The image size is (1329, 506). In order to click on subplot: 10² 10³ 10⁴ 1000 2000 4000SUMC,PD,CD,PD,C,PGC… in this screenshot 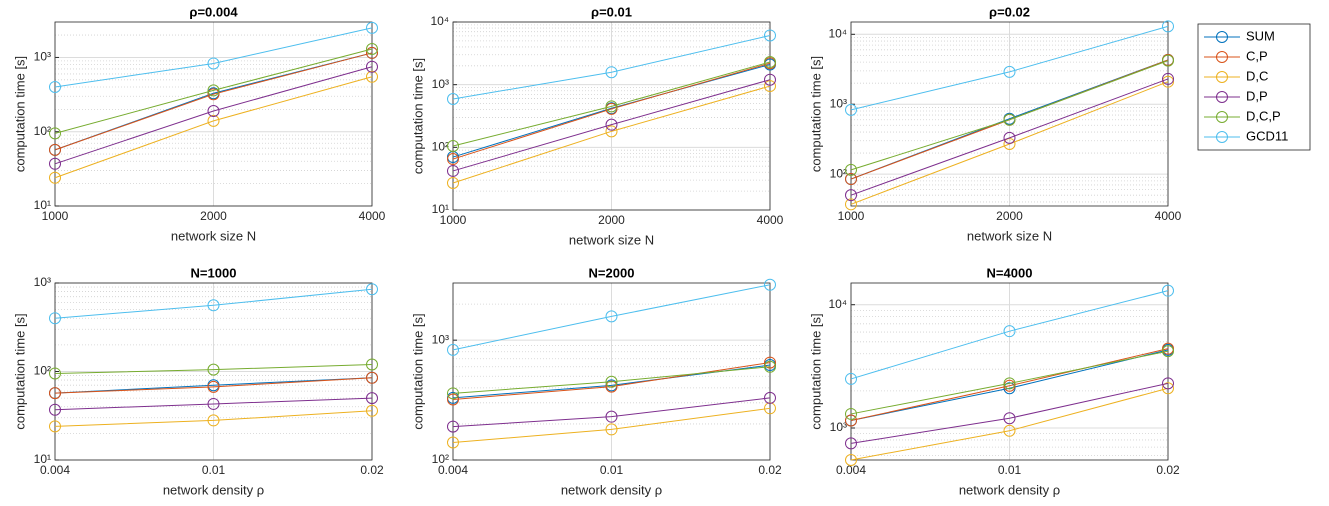, I will do `click(994, 123)`.